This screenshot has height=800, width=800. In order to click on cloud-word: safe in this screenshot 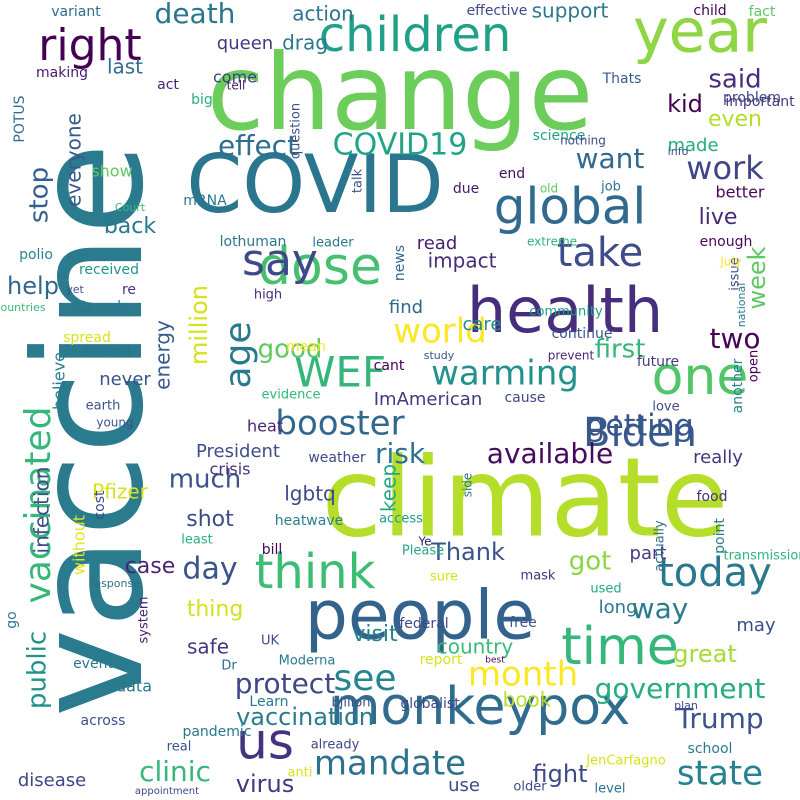, I will do `click(208, 647)`.